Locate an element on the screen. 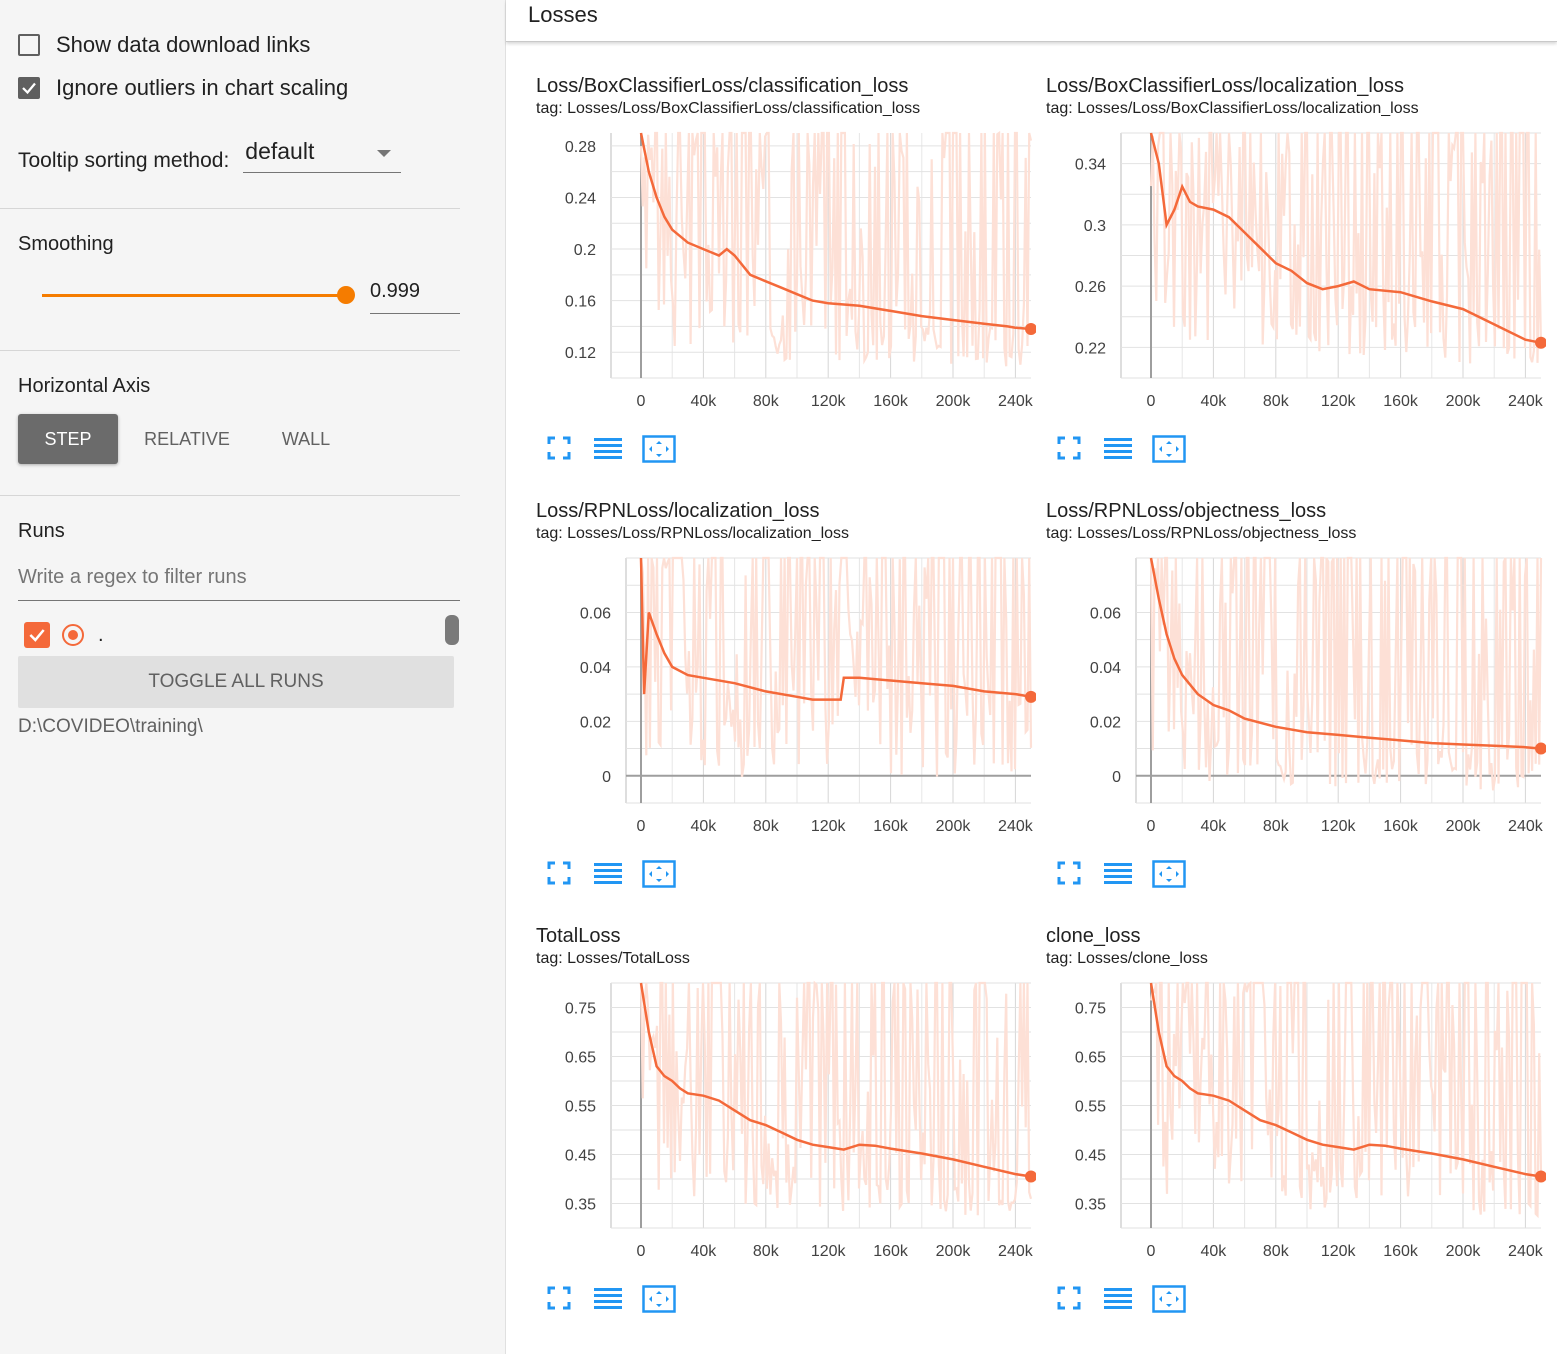 The image size is (1557, 1354). run-checkbox is located at coordinates (37, 635).